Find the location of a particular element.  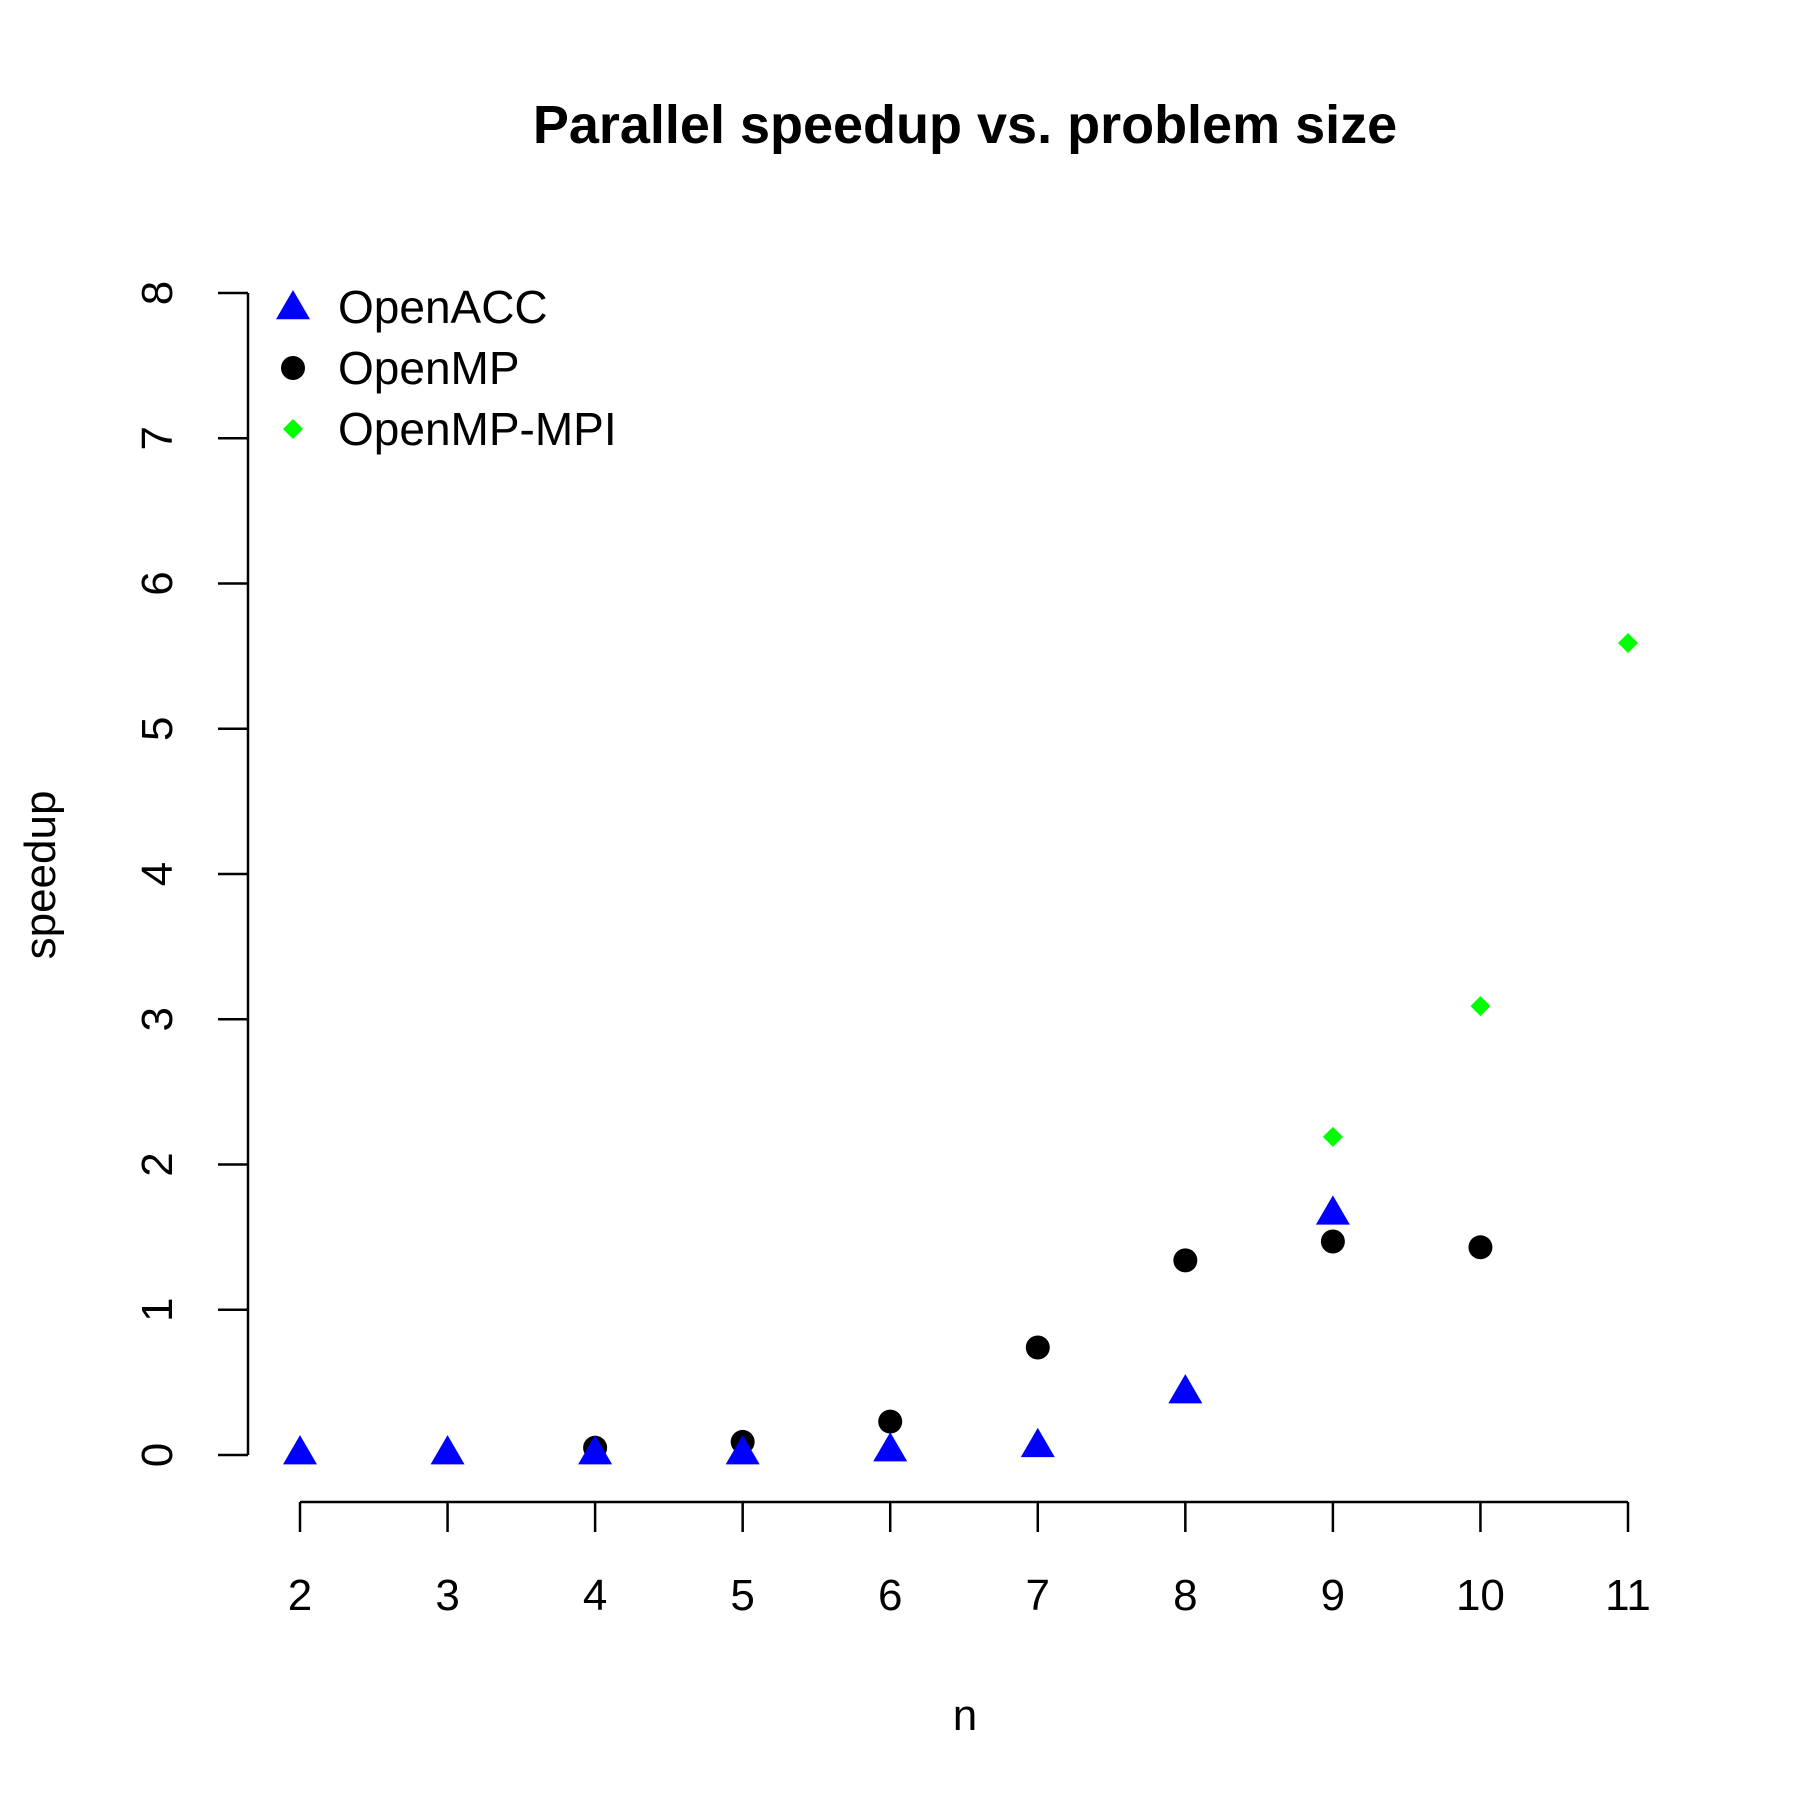

x-tick-label: 6 is located at coordinates (890, 1595).